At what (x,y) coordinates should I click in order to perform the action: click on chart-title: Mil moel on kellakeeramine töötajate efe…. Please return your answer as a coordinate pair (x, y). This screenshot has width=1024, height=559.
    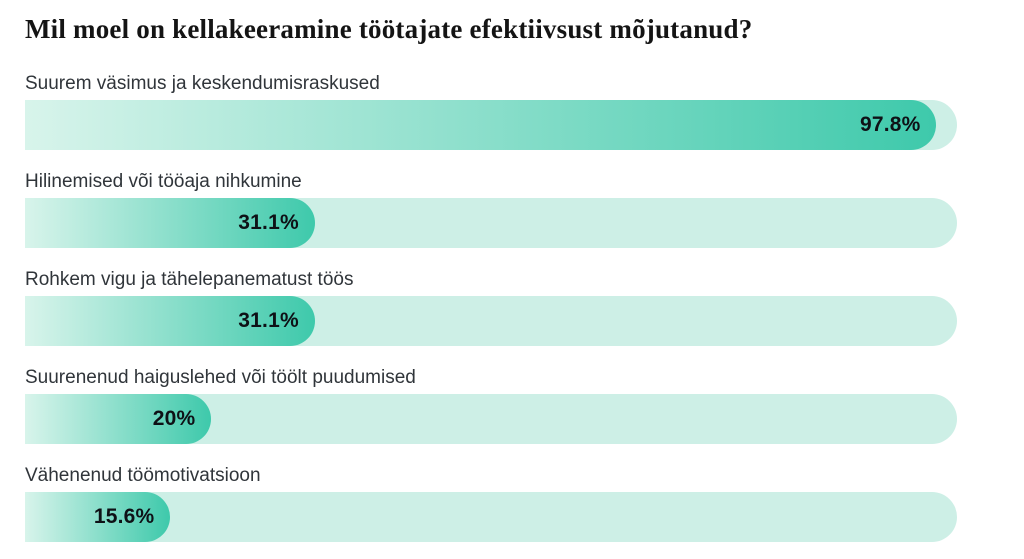
    Looking at the image, I should click on (389, 29).